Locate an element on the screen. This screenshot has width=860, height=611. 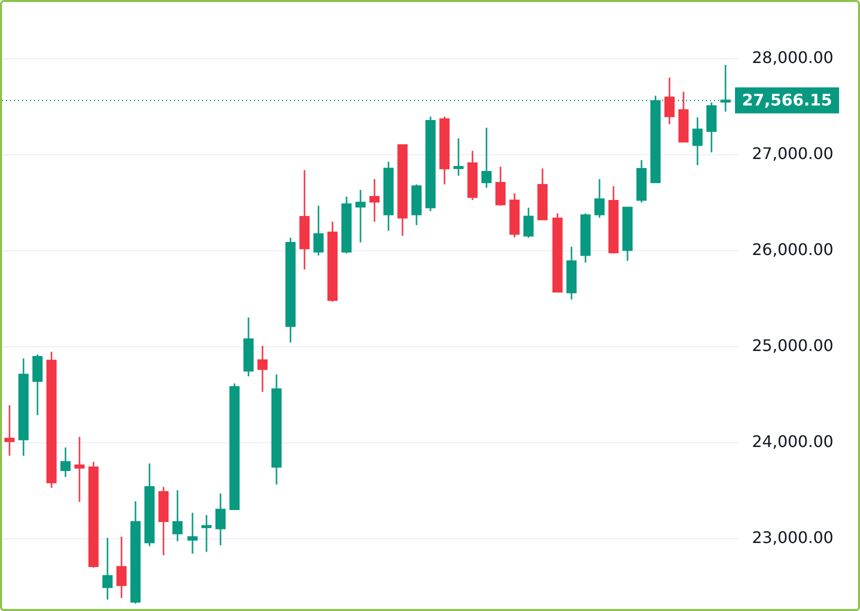
ref-line-label: 27,566.15 is located at coordinates (787, 100).